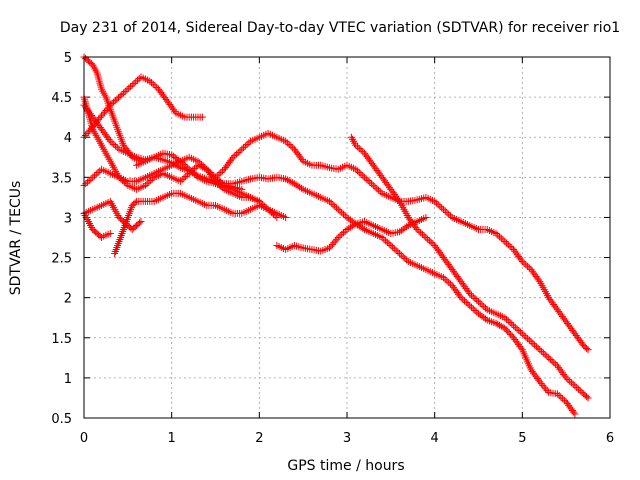 The width and height of the screenshot is (640, 480). Describe the element at coordinates (68, 138) in the screenshot. I see `y-tick-label: 4` at that location.